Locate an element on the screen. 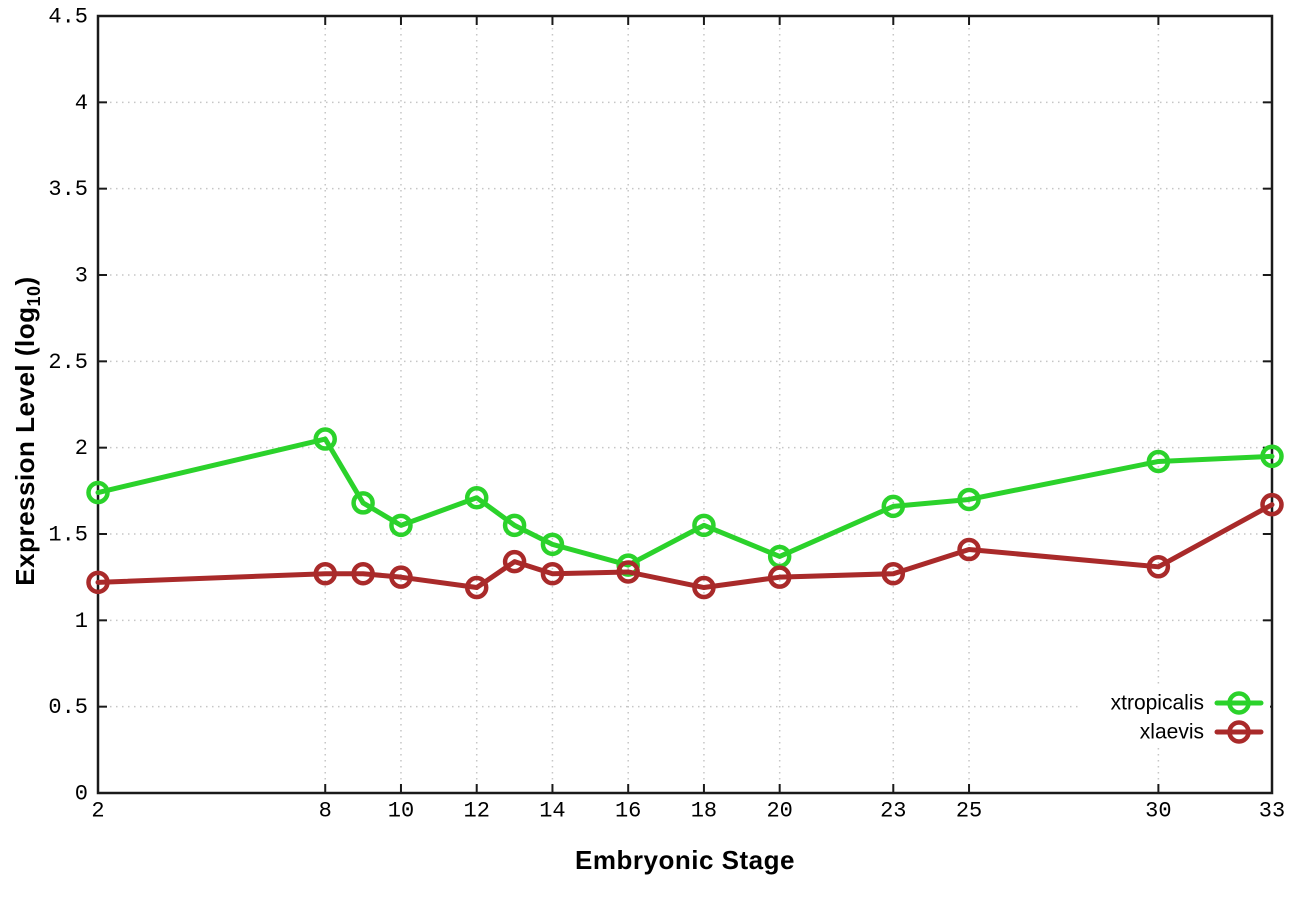 Image resolution: width=1296 pixels, height=907 pixels. y-tick-label: 1 is located at coordinates (81, 621).